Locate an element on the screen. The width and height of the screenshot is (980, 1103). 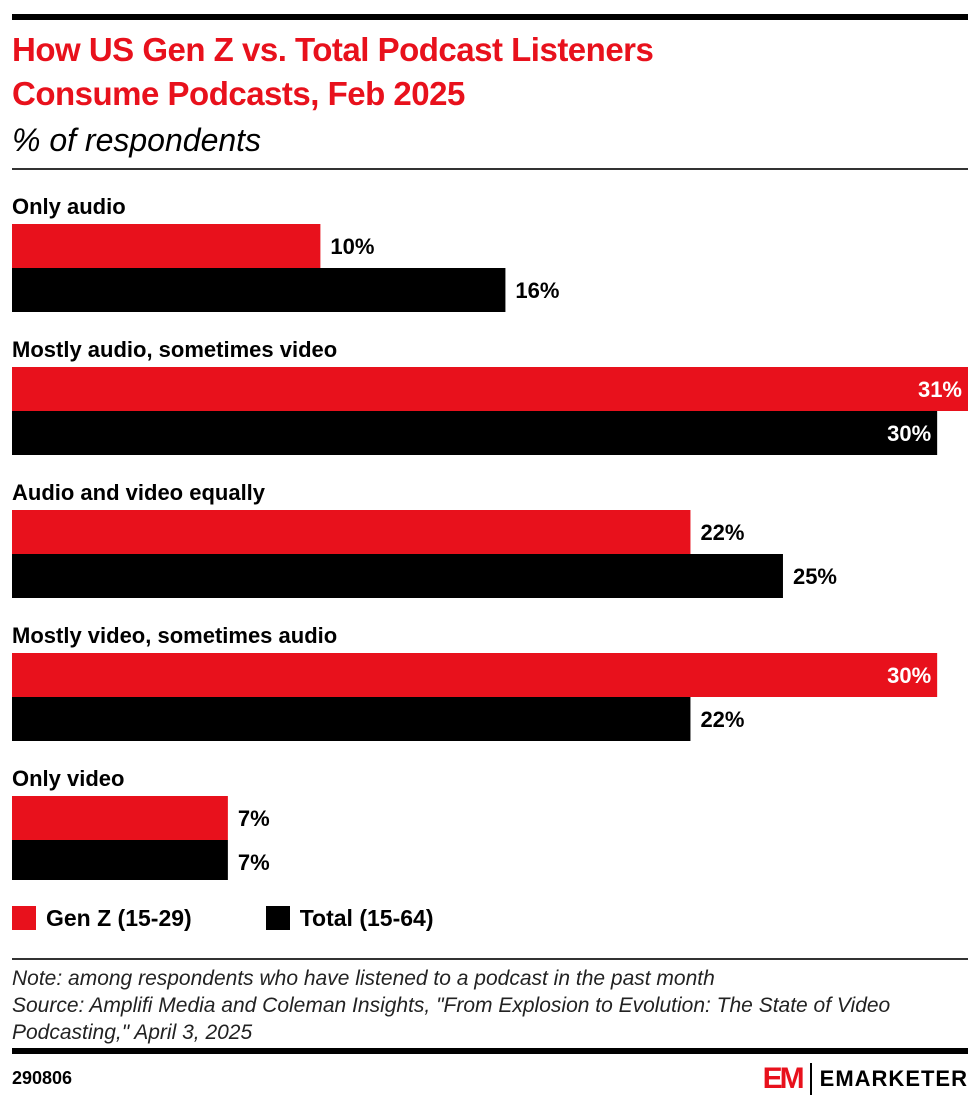
logo-separator is located at coordinates (810, 1079).